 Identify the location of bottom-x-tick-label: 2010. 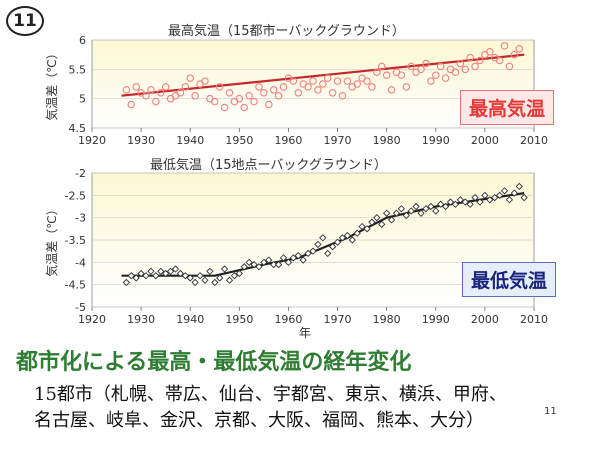
(534, 319).